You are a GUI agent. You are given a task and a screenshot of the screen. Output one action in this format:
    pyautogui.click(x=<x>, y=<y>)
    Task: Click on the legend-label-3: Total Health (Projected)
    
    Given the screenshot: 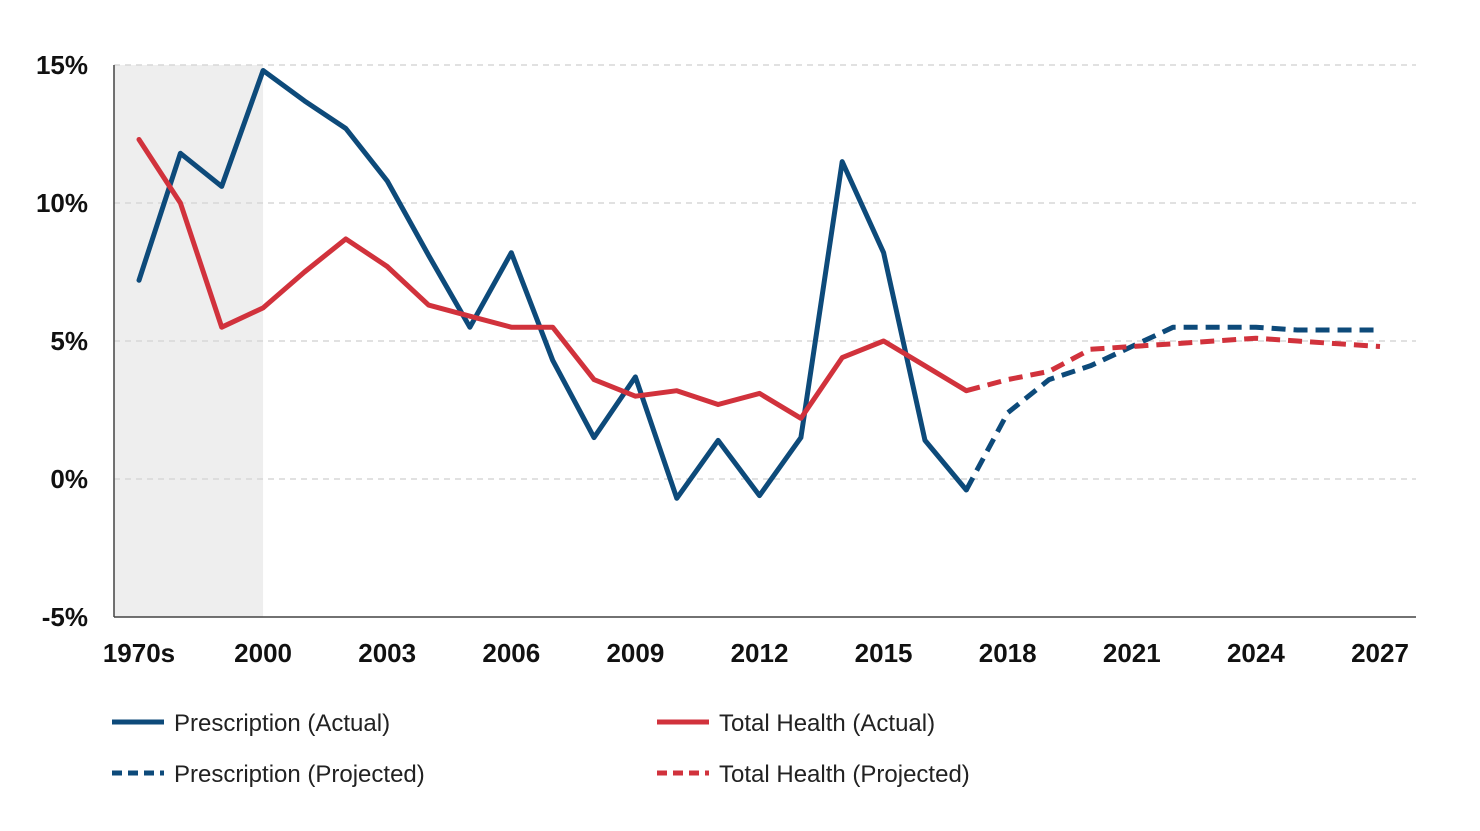 What is the action you would take?
    pyautogui.click(x=844, y=774)
    